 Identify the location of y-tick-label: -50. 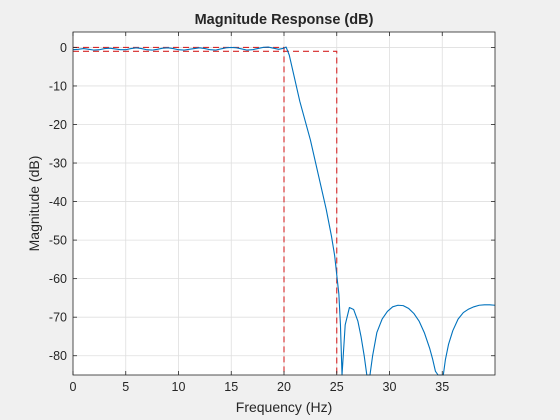
(58, 241).